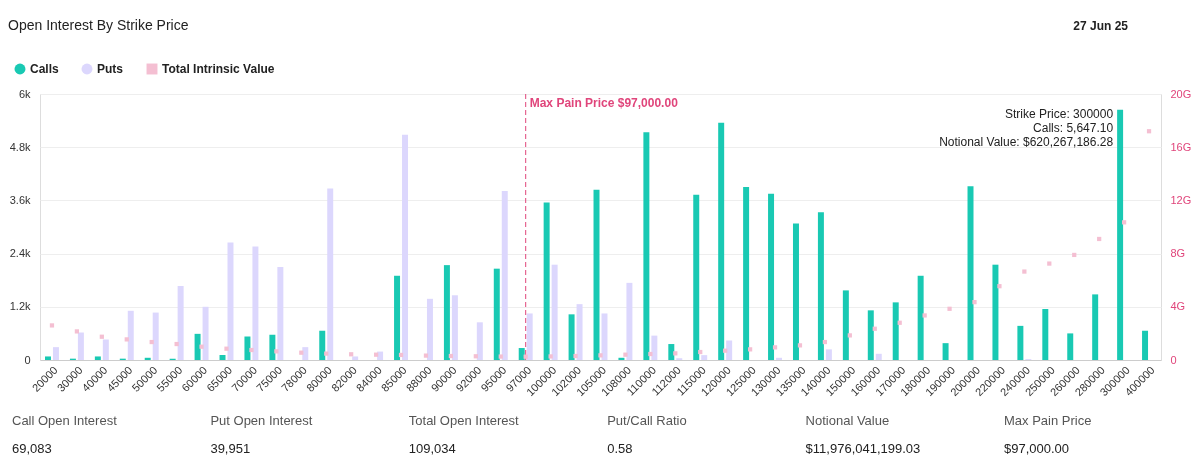  I want to click on text: Total Open Interest, so click(464, 420).